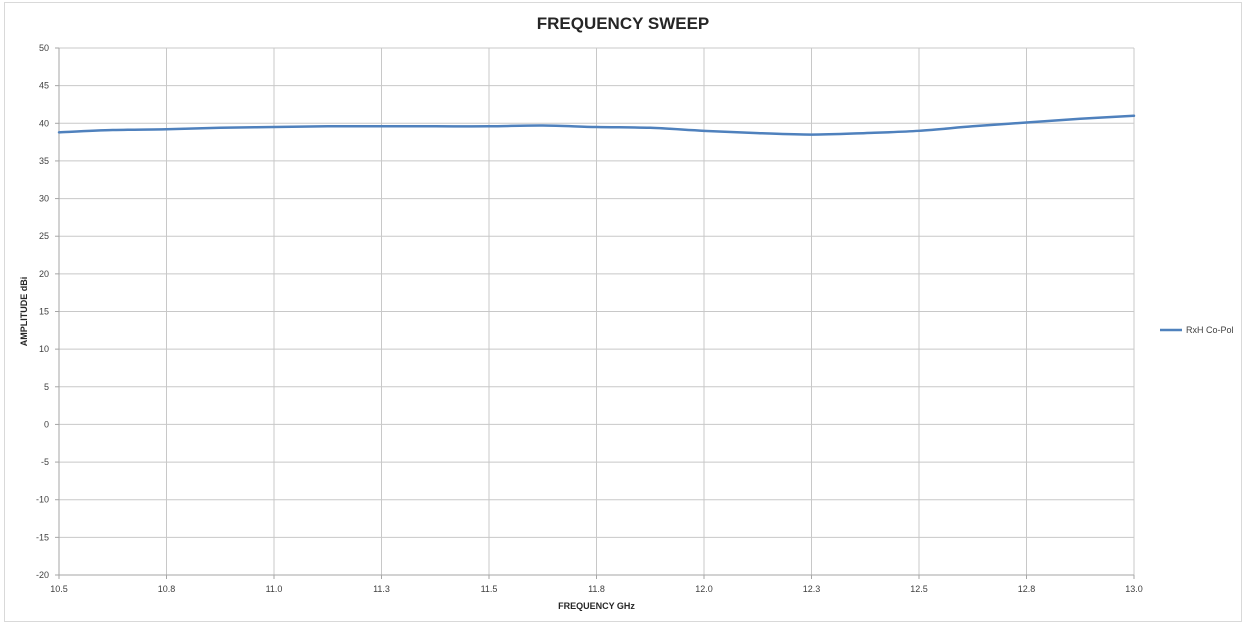 This screenshot has width=1246, height=625. I want to click on y-tick-label: 35, so click(44, 161).